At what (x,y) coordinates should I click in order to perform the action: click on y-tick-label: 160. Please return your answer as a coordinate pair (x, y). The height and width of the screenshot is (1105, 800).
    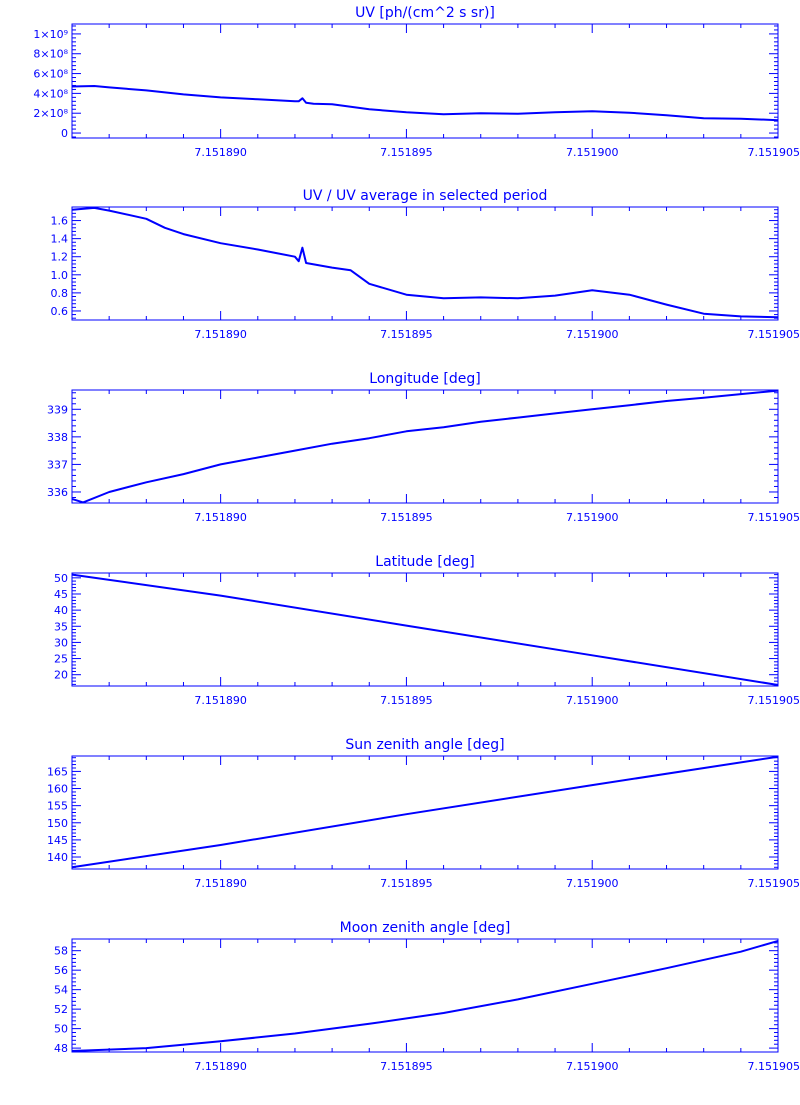
    Looking at the image, I should click on (57, 789).